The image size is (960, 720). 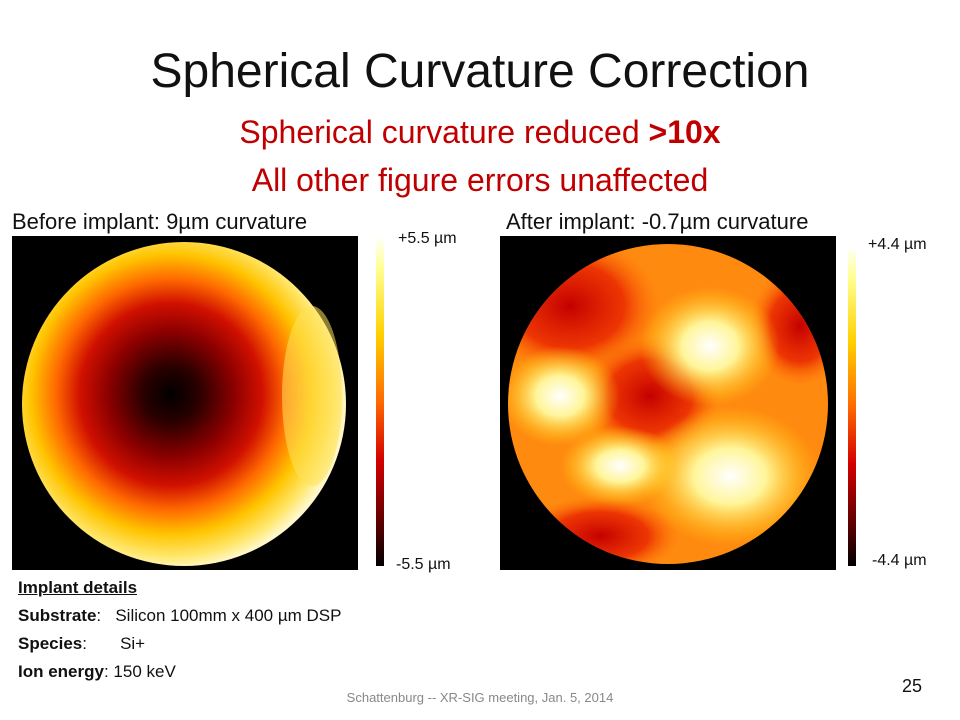 I want to click on after-scale-min: -4.4 µm, so click(x=899, y=560).